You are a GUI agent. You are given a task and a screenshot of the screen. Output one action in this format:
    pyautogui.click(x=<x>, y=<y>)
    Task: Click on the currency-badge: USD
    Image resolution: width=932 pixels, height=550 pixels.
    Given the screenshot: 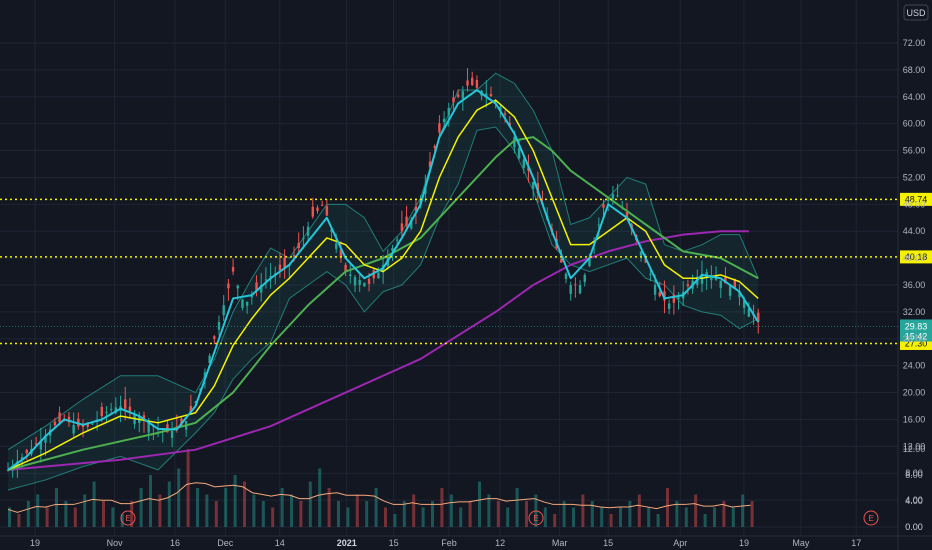 What is the action you would take?
    pyautogui.click(x=916, y=12)
    